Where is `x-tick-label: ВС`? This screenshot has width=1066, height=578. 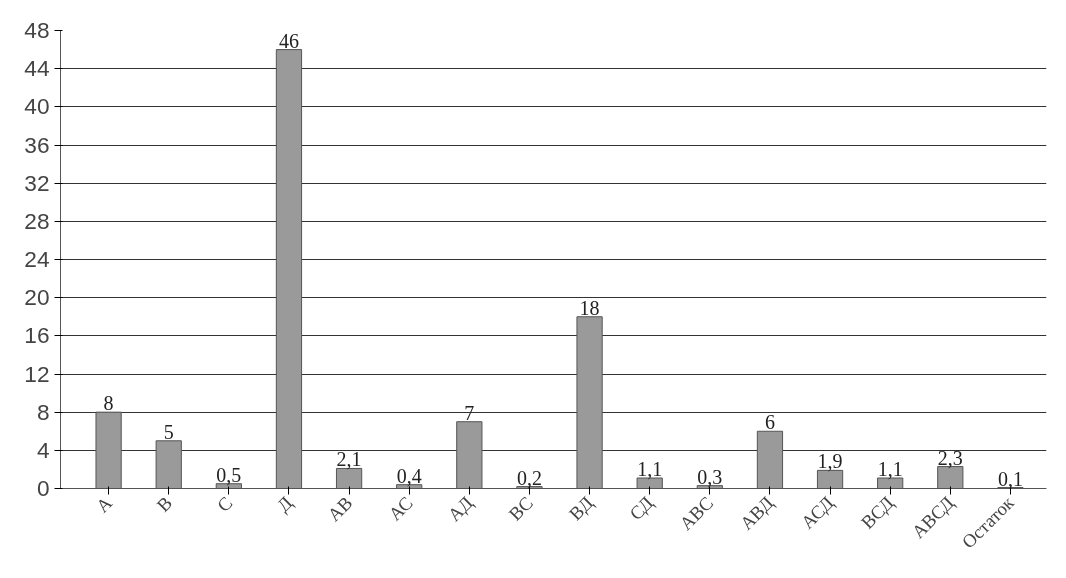
x-tick-label: ВС is located at coordinates (520, 508).